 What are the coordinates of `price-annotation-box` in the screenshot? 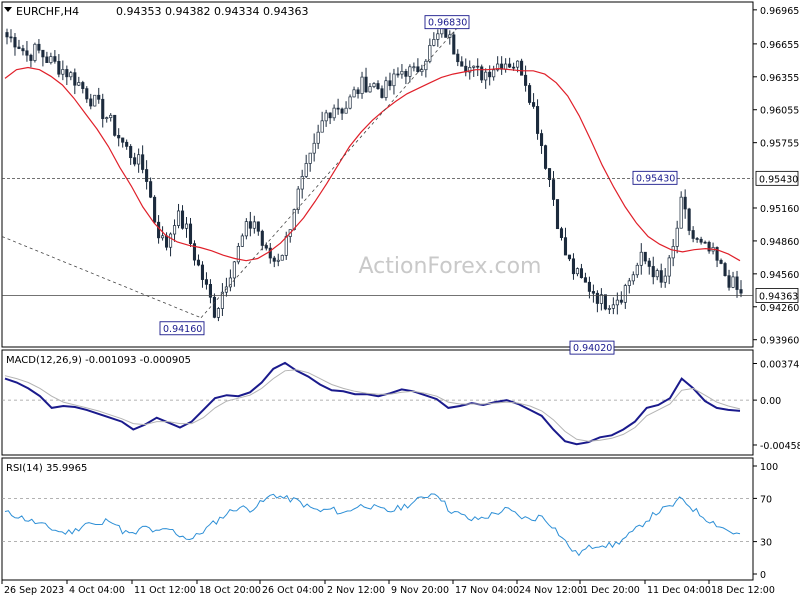 It's located at (447, 22).